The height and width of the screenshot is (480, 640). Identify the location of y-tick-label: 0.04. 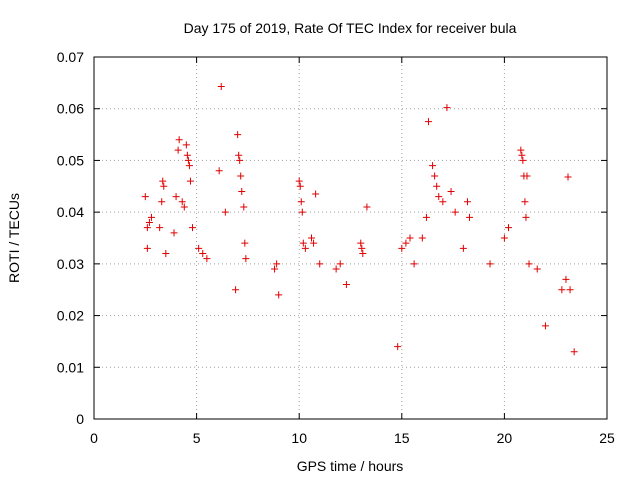
(70, 212).